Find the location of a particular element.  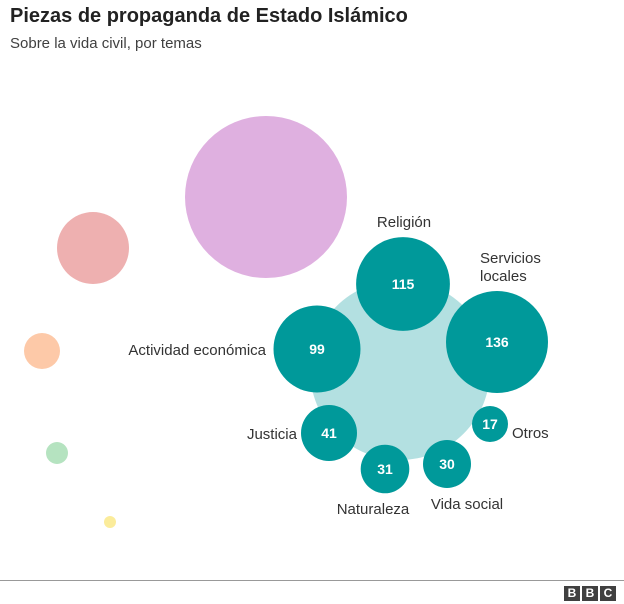

value-label: 17 is located at coordinates (490, 424).